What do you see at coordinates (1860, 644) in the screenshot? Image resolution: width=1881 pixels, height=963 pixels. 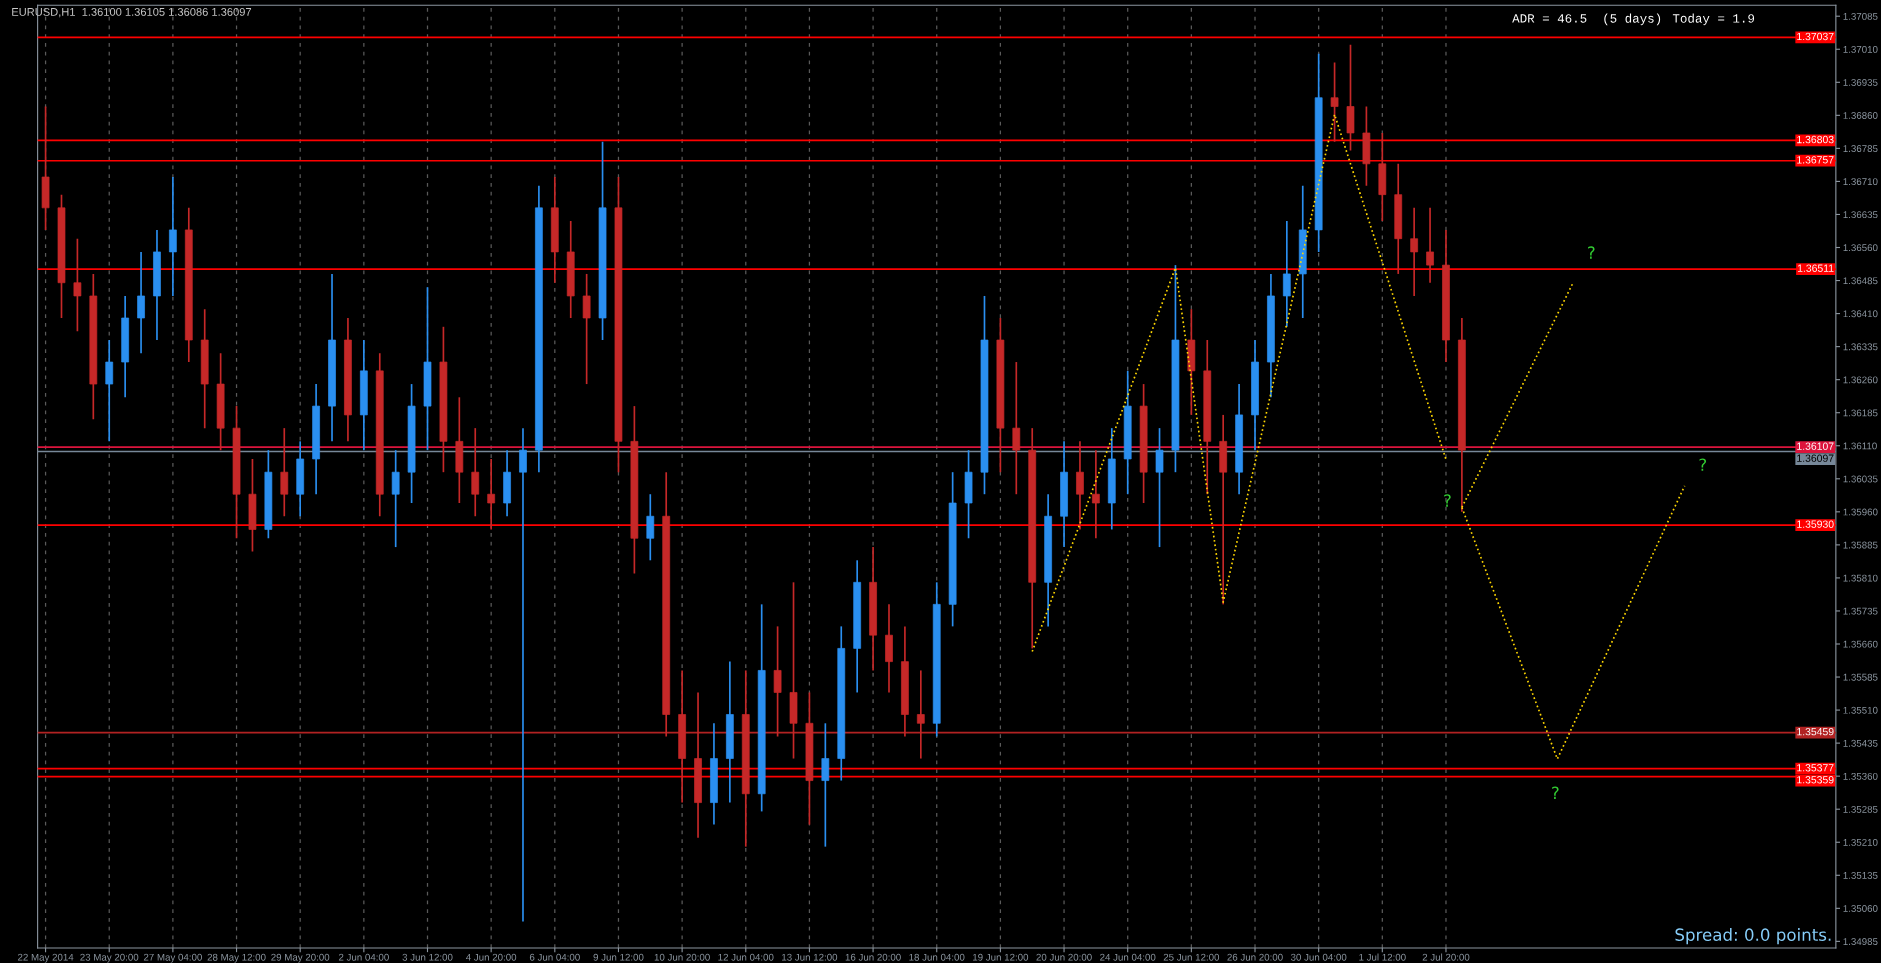 I see `y-tick-label: 1.35660` at bounding box center [1860, 644].